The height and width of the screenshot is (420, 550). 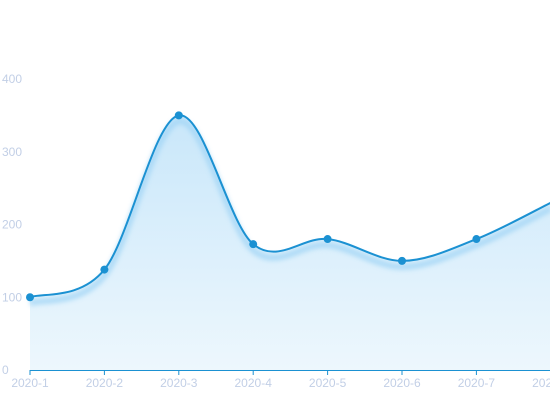 I want to click on y-tick-label: 200, so click(x=12, y=225).